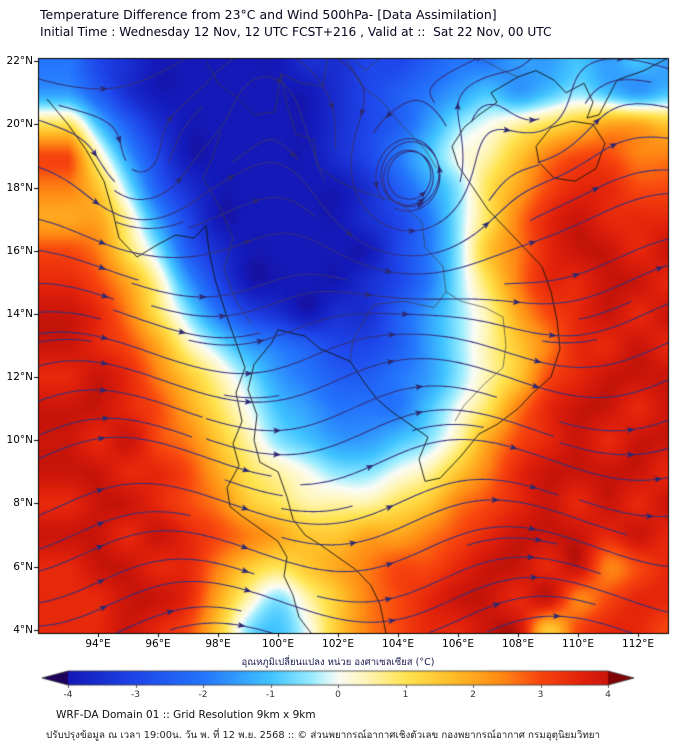 Image resolution: width=676 pixels, height=756 pixels. I want to click on lon-tick-label: 100°E, so click(278, 644).